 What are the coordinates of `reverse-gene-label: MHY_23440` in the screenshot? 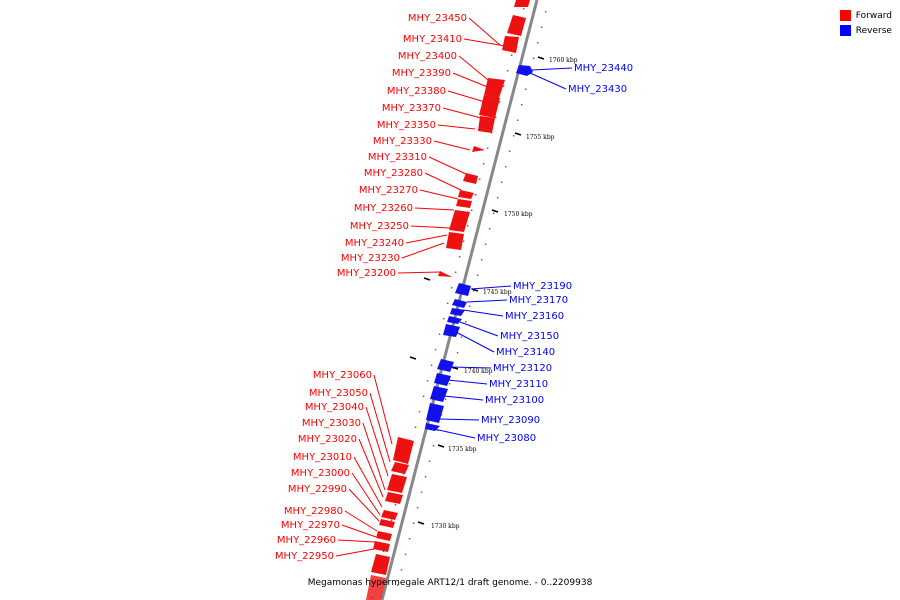 It's located at (603, 68).